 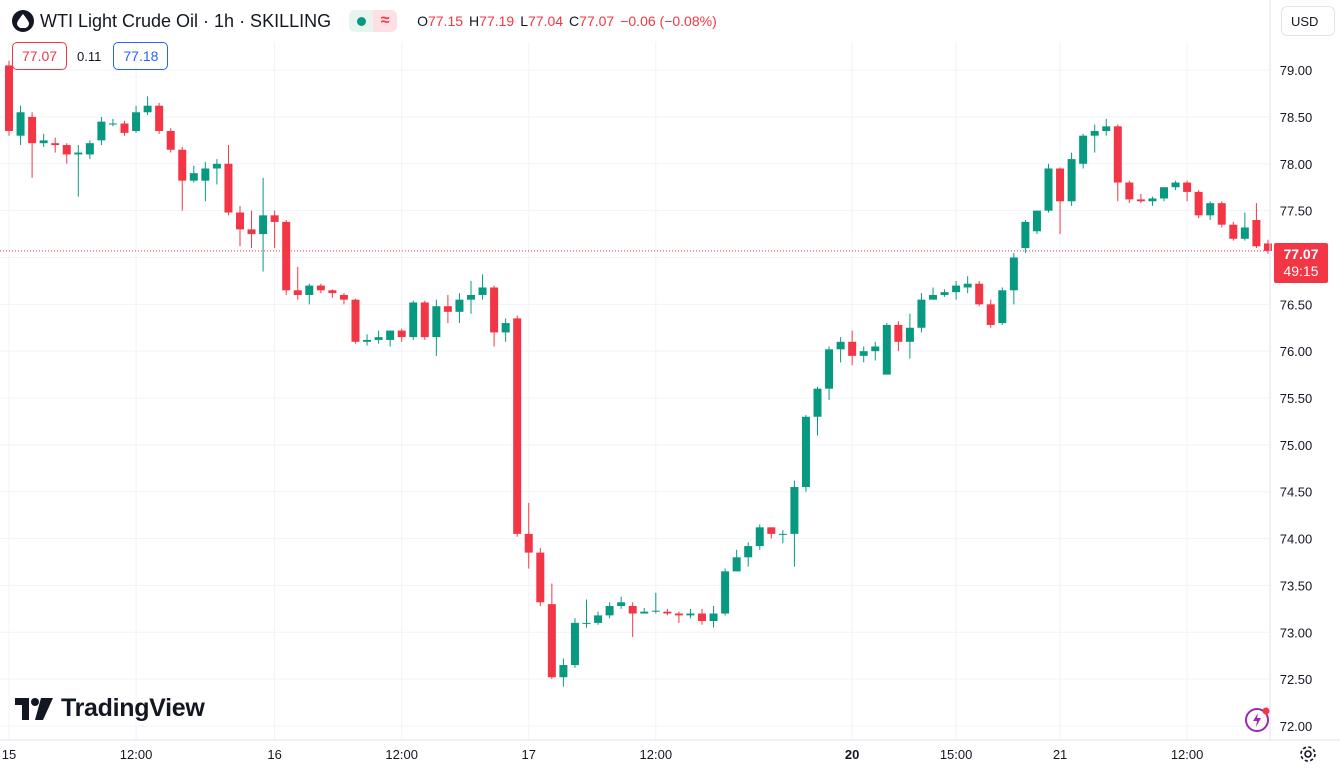 What do you see at coordinates (361, 21) in the screenshot?
I see `market-open-icon` at bounding box center [361, 21].